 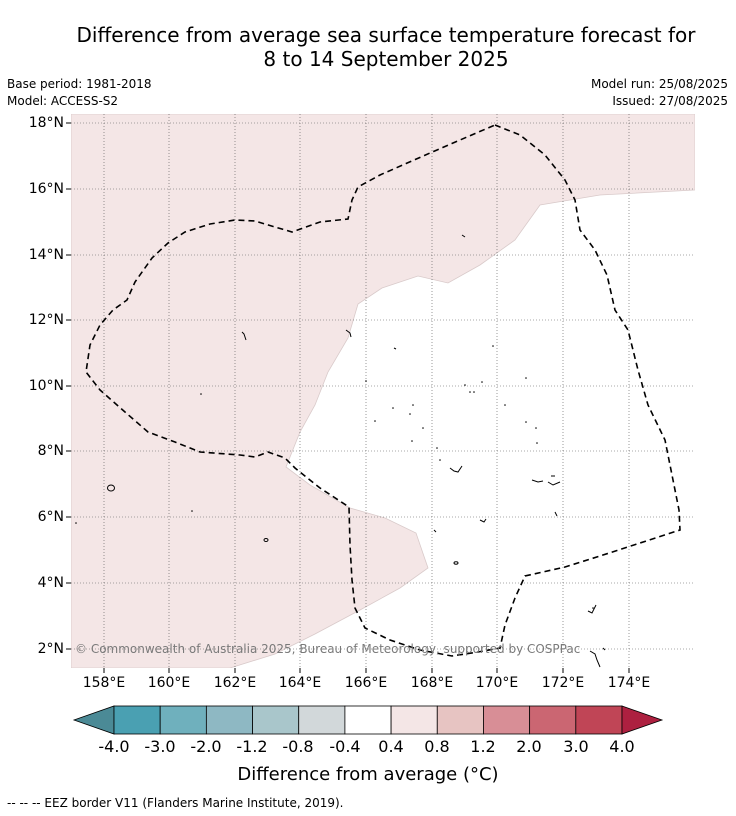 I want to click on lat-label-18n: 18°N, so click(x=46, y=123).